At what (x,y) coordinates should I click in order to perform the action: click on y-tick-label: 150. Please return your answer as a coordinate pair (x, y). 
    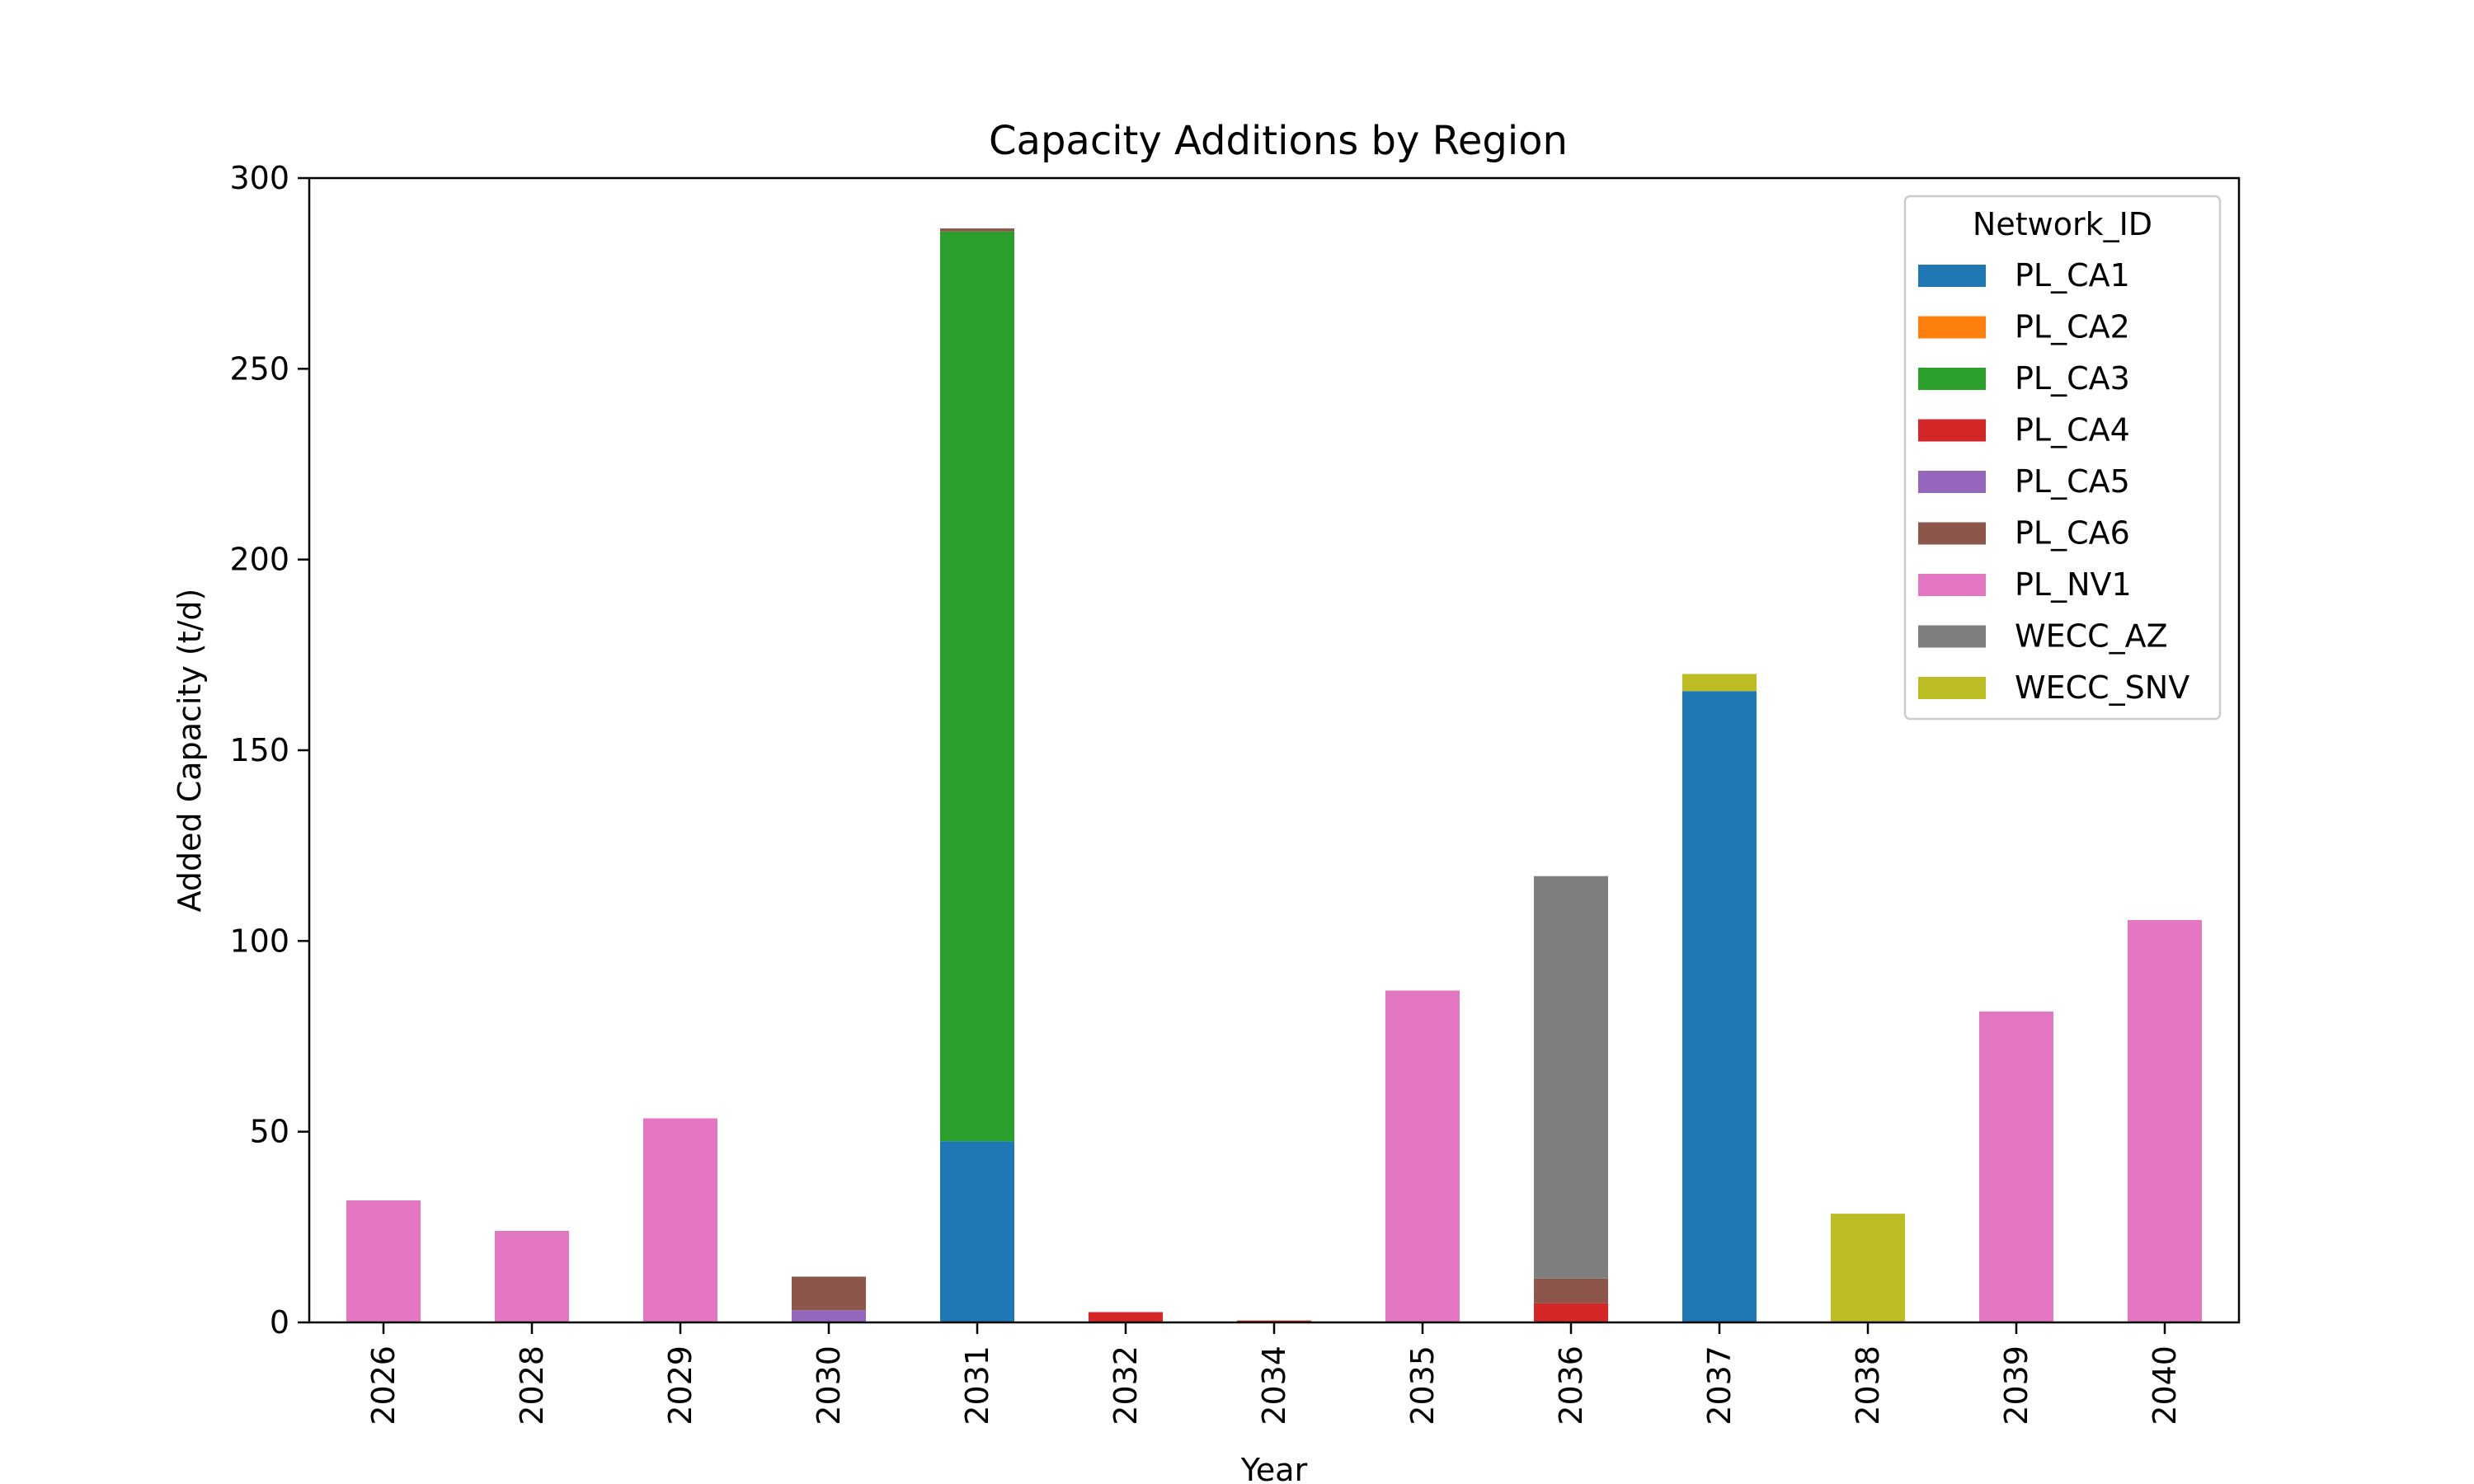
    Looking at the image, I should click on (259, 750).